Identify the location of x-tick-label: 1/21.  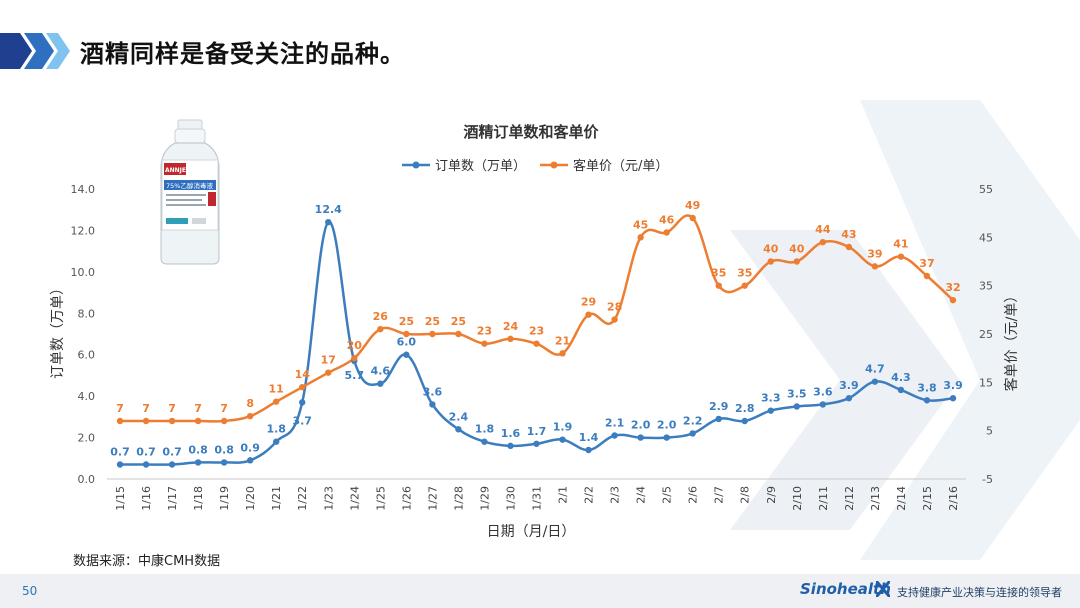
(276, 498).